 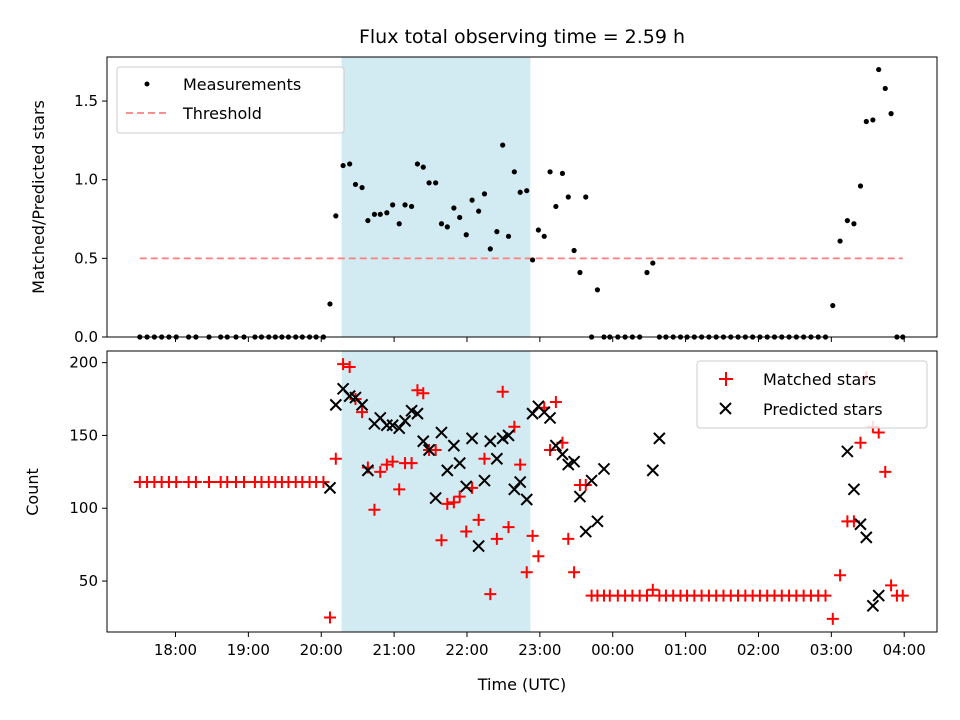 I want to click on xlabel: Time (UTC), so click(x=521, y=684).